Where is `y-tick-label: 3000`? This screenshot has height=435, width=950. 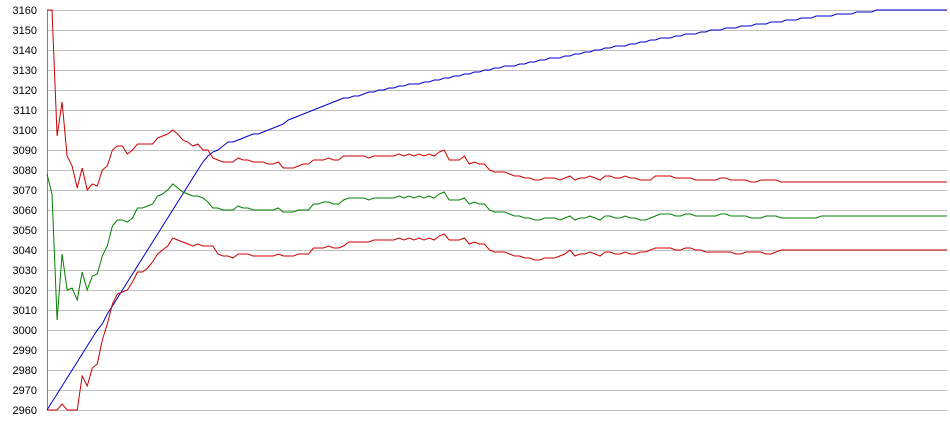
y-tick-label: 3000 is located at coordinates (25, 331).